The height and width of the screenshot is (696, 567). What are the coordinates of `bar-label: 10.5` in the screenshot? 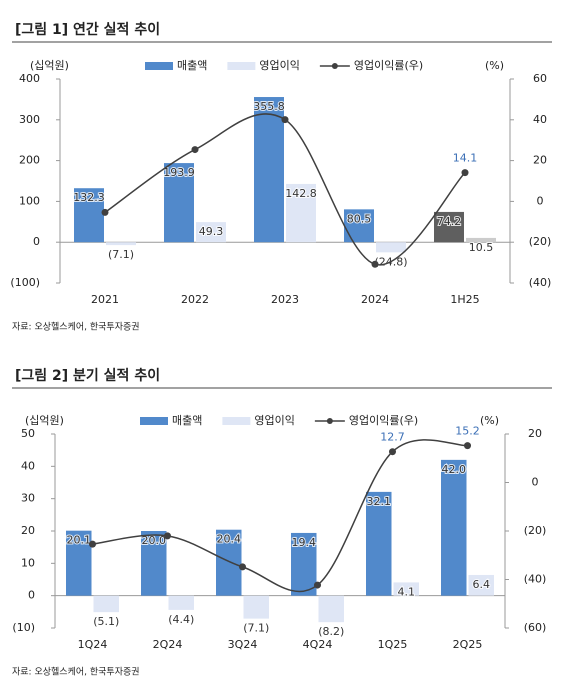 It's located at (481, 247).